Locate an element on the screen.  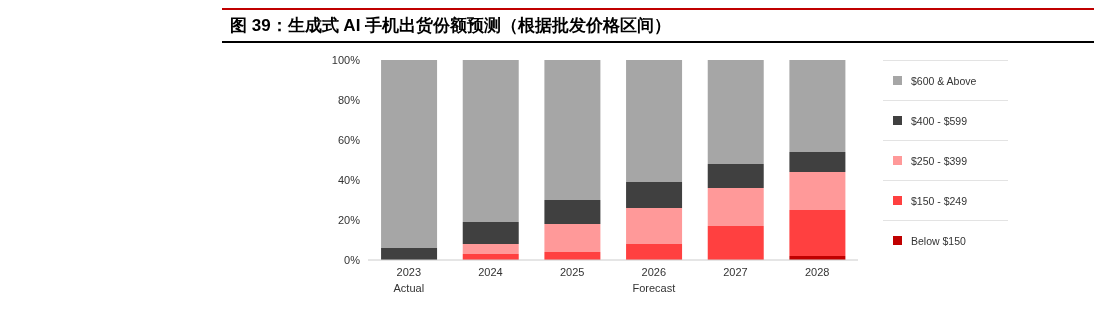
legend-label: Below $150 is located at coordinates (945, 240).